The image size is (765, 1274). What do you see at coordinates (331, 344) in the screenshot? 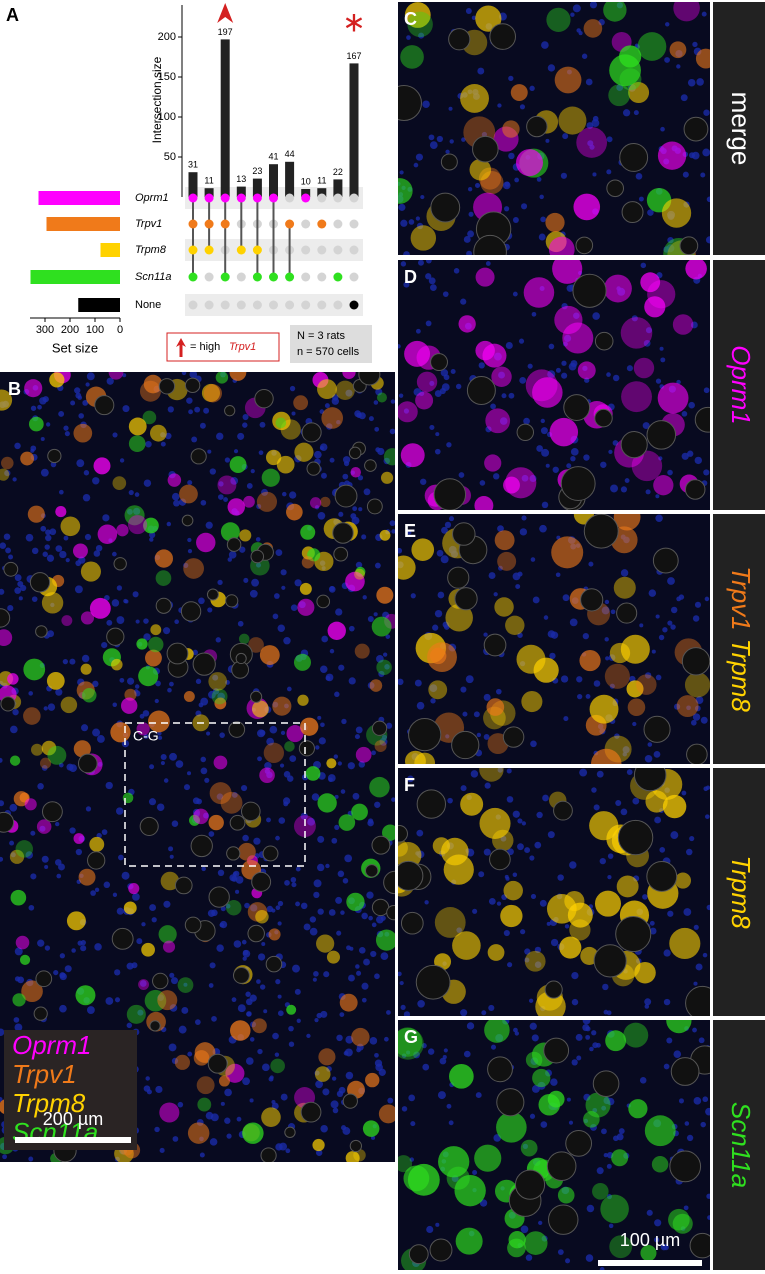
I see `note-box` at bounding box center [331, 344].